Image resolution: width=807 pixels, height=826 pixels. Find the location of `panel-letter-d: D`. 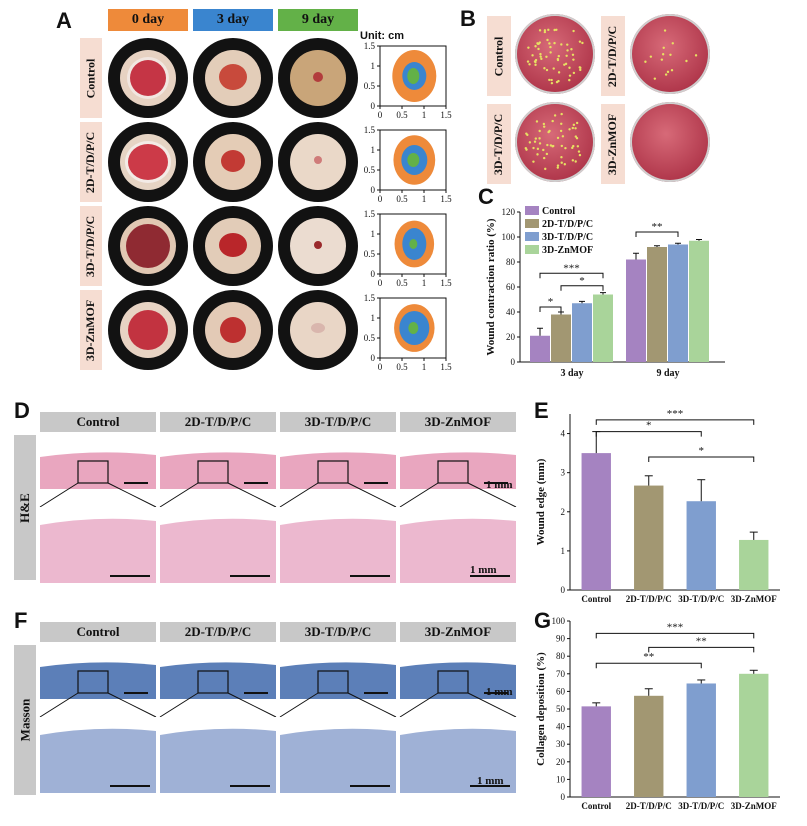

panel-letter-d: D is located at coordinates (22, 410).